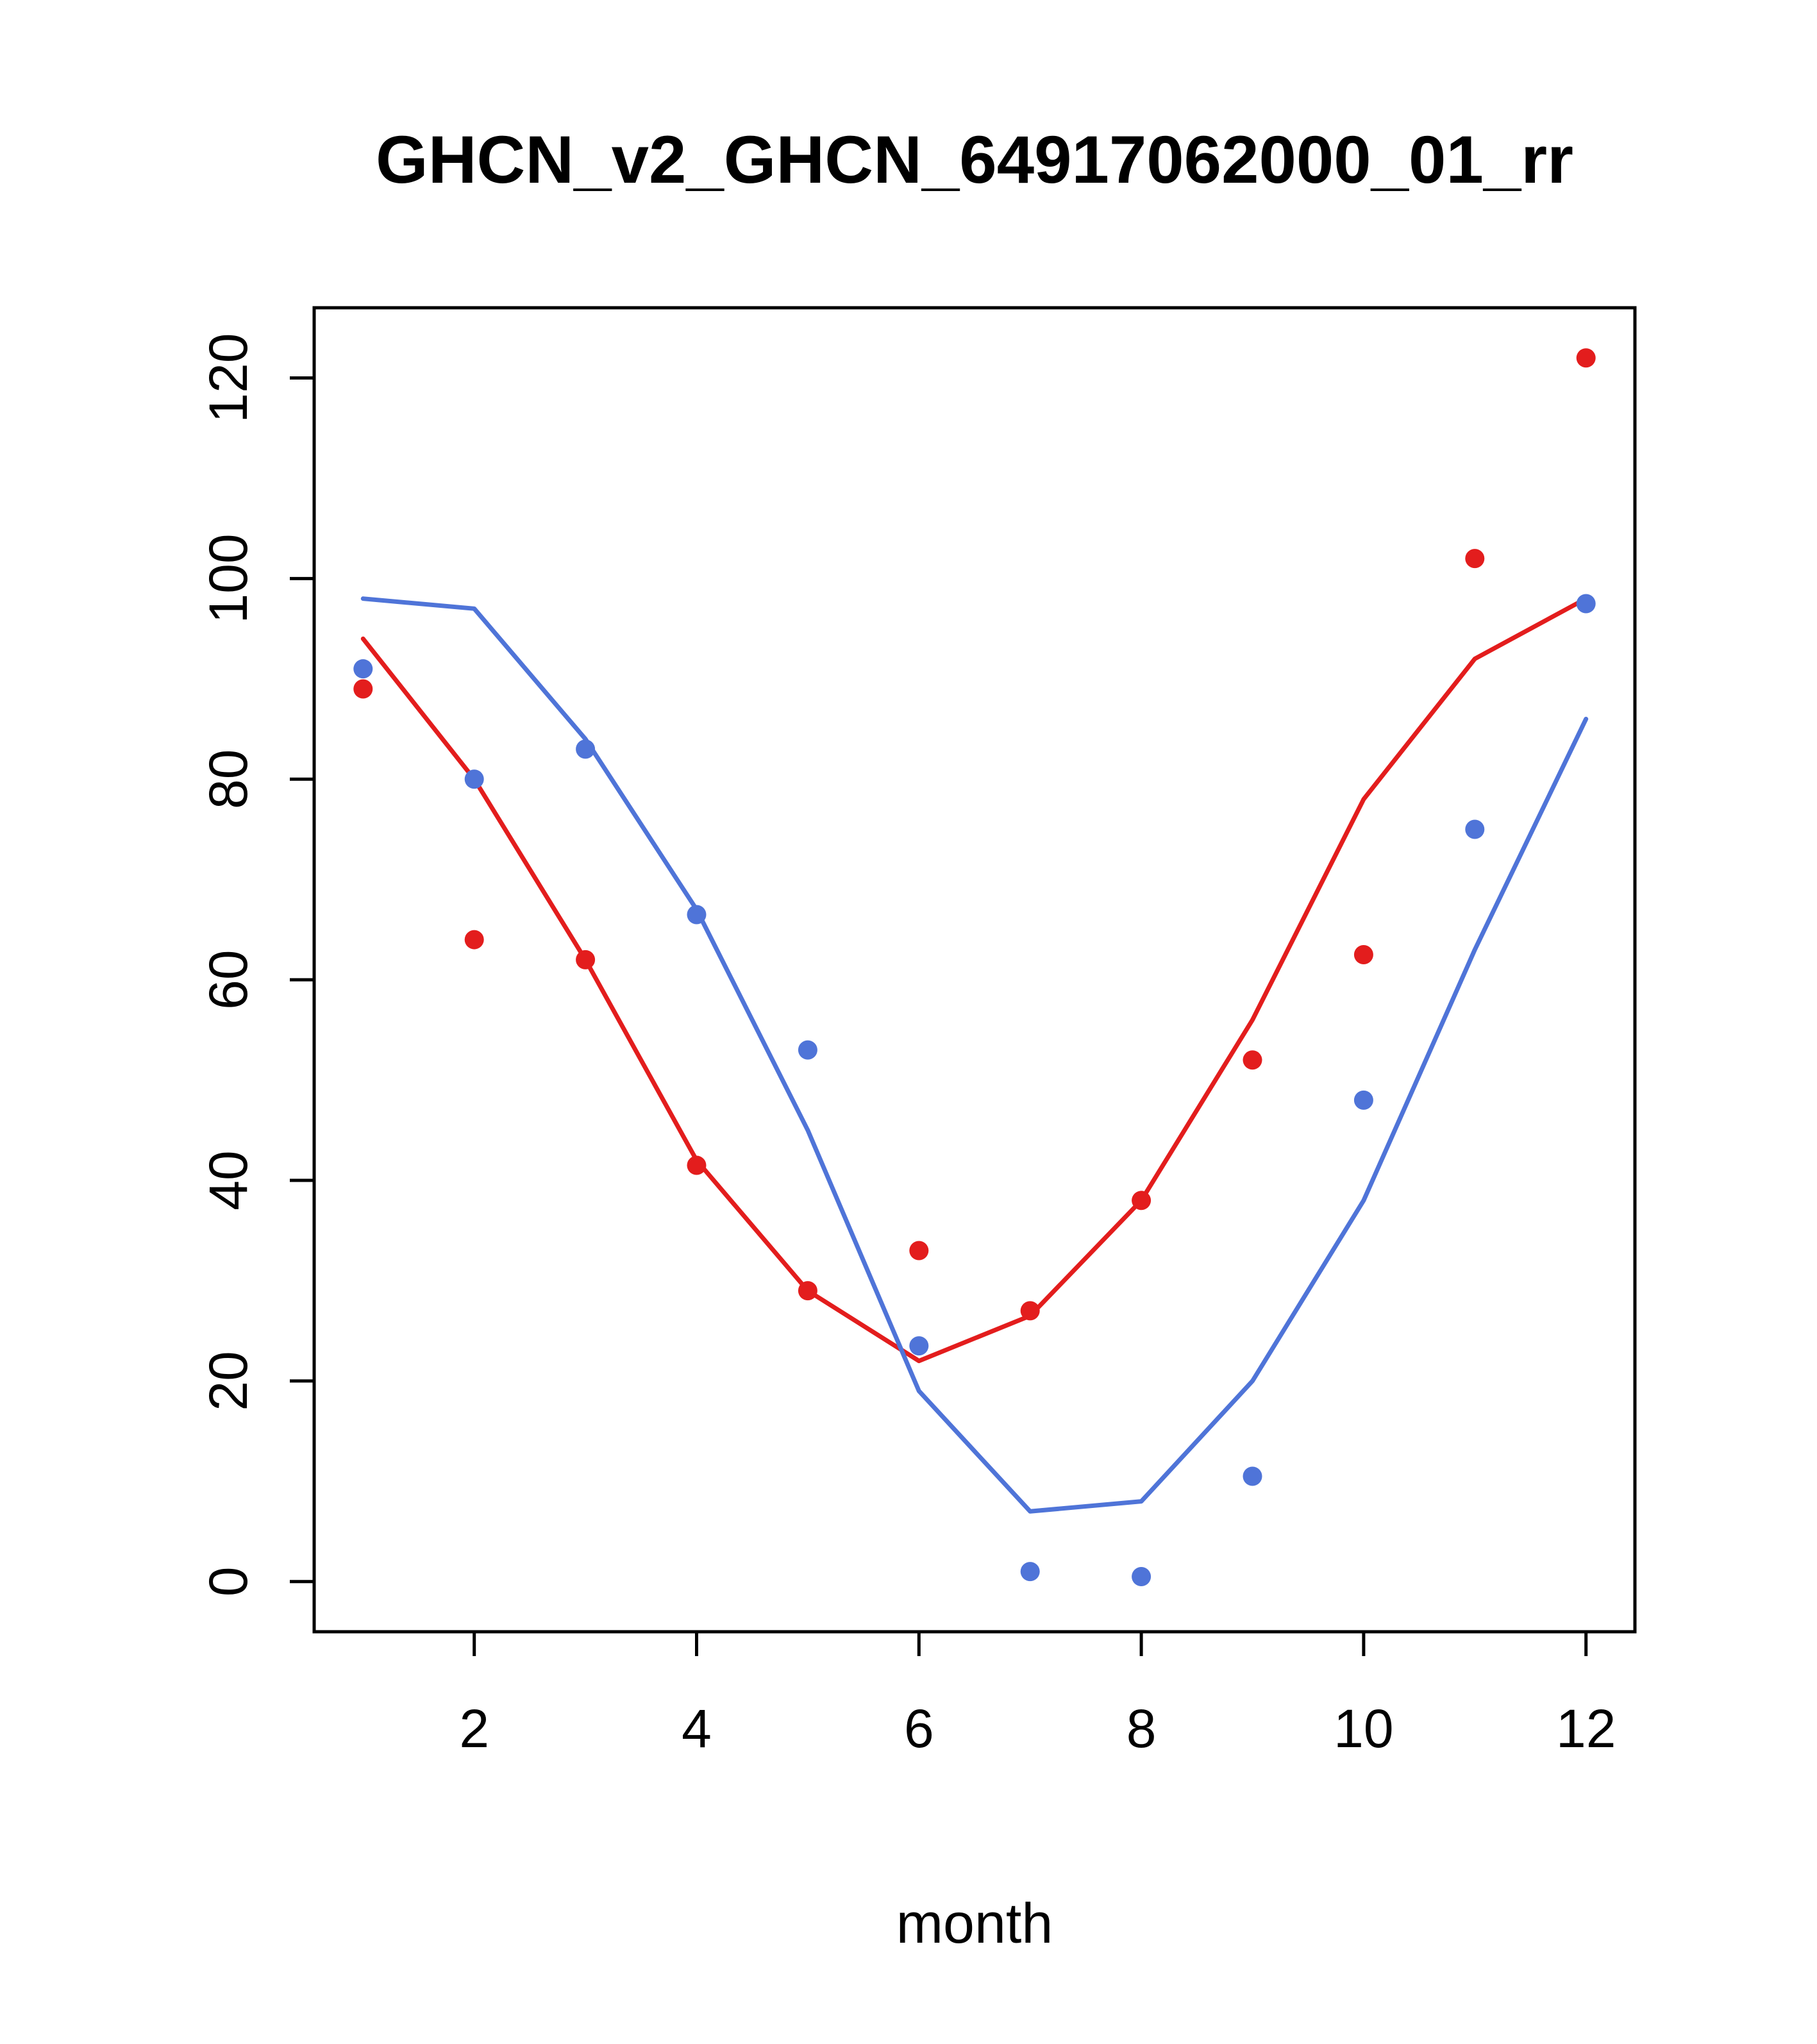  I want to click on y-tick-label: 120, so click(228, 378).